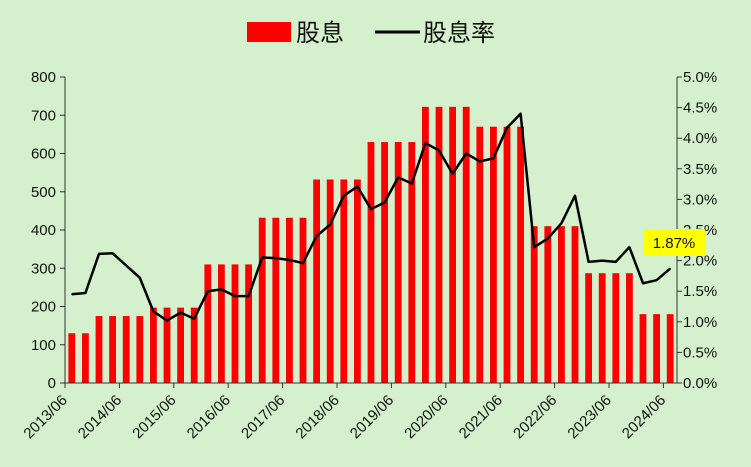 The image size is (751, 467). What do you see at coordinates (700, 352) in the screenshot?
I see `right-tick-label: 0.5%` at bounding box center [700, 352].